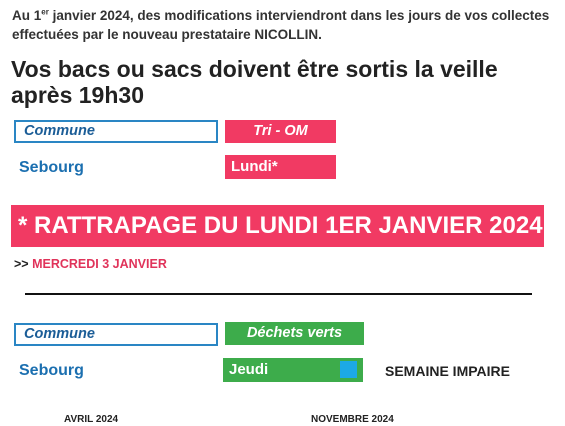  I want to click on rattrapage-banner: * RATTRAPAGE DU LUNDI 1ER JANVIER 2024, so click(277, 226).